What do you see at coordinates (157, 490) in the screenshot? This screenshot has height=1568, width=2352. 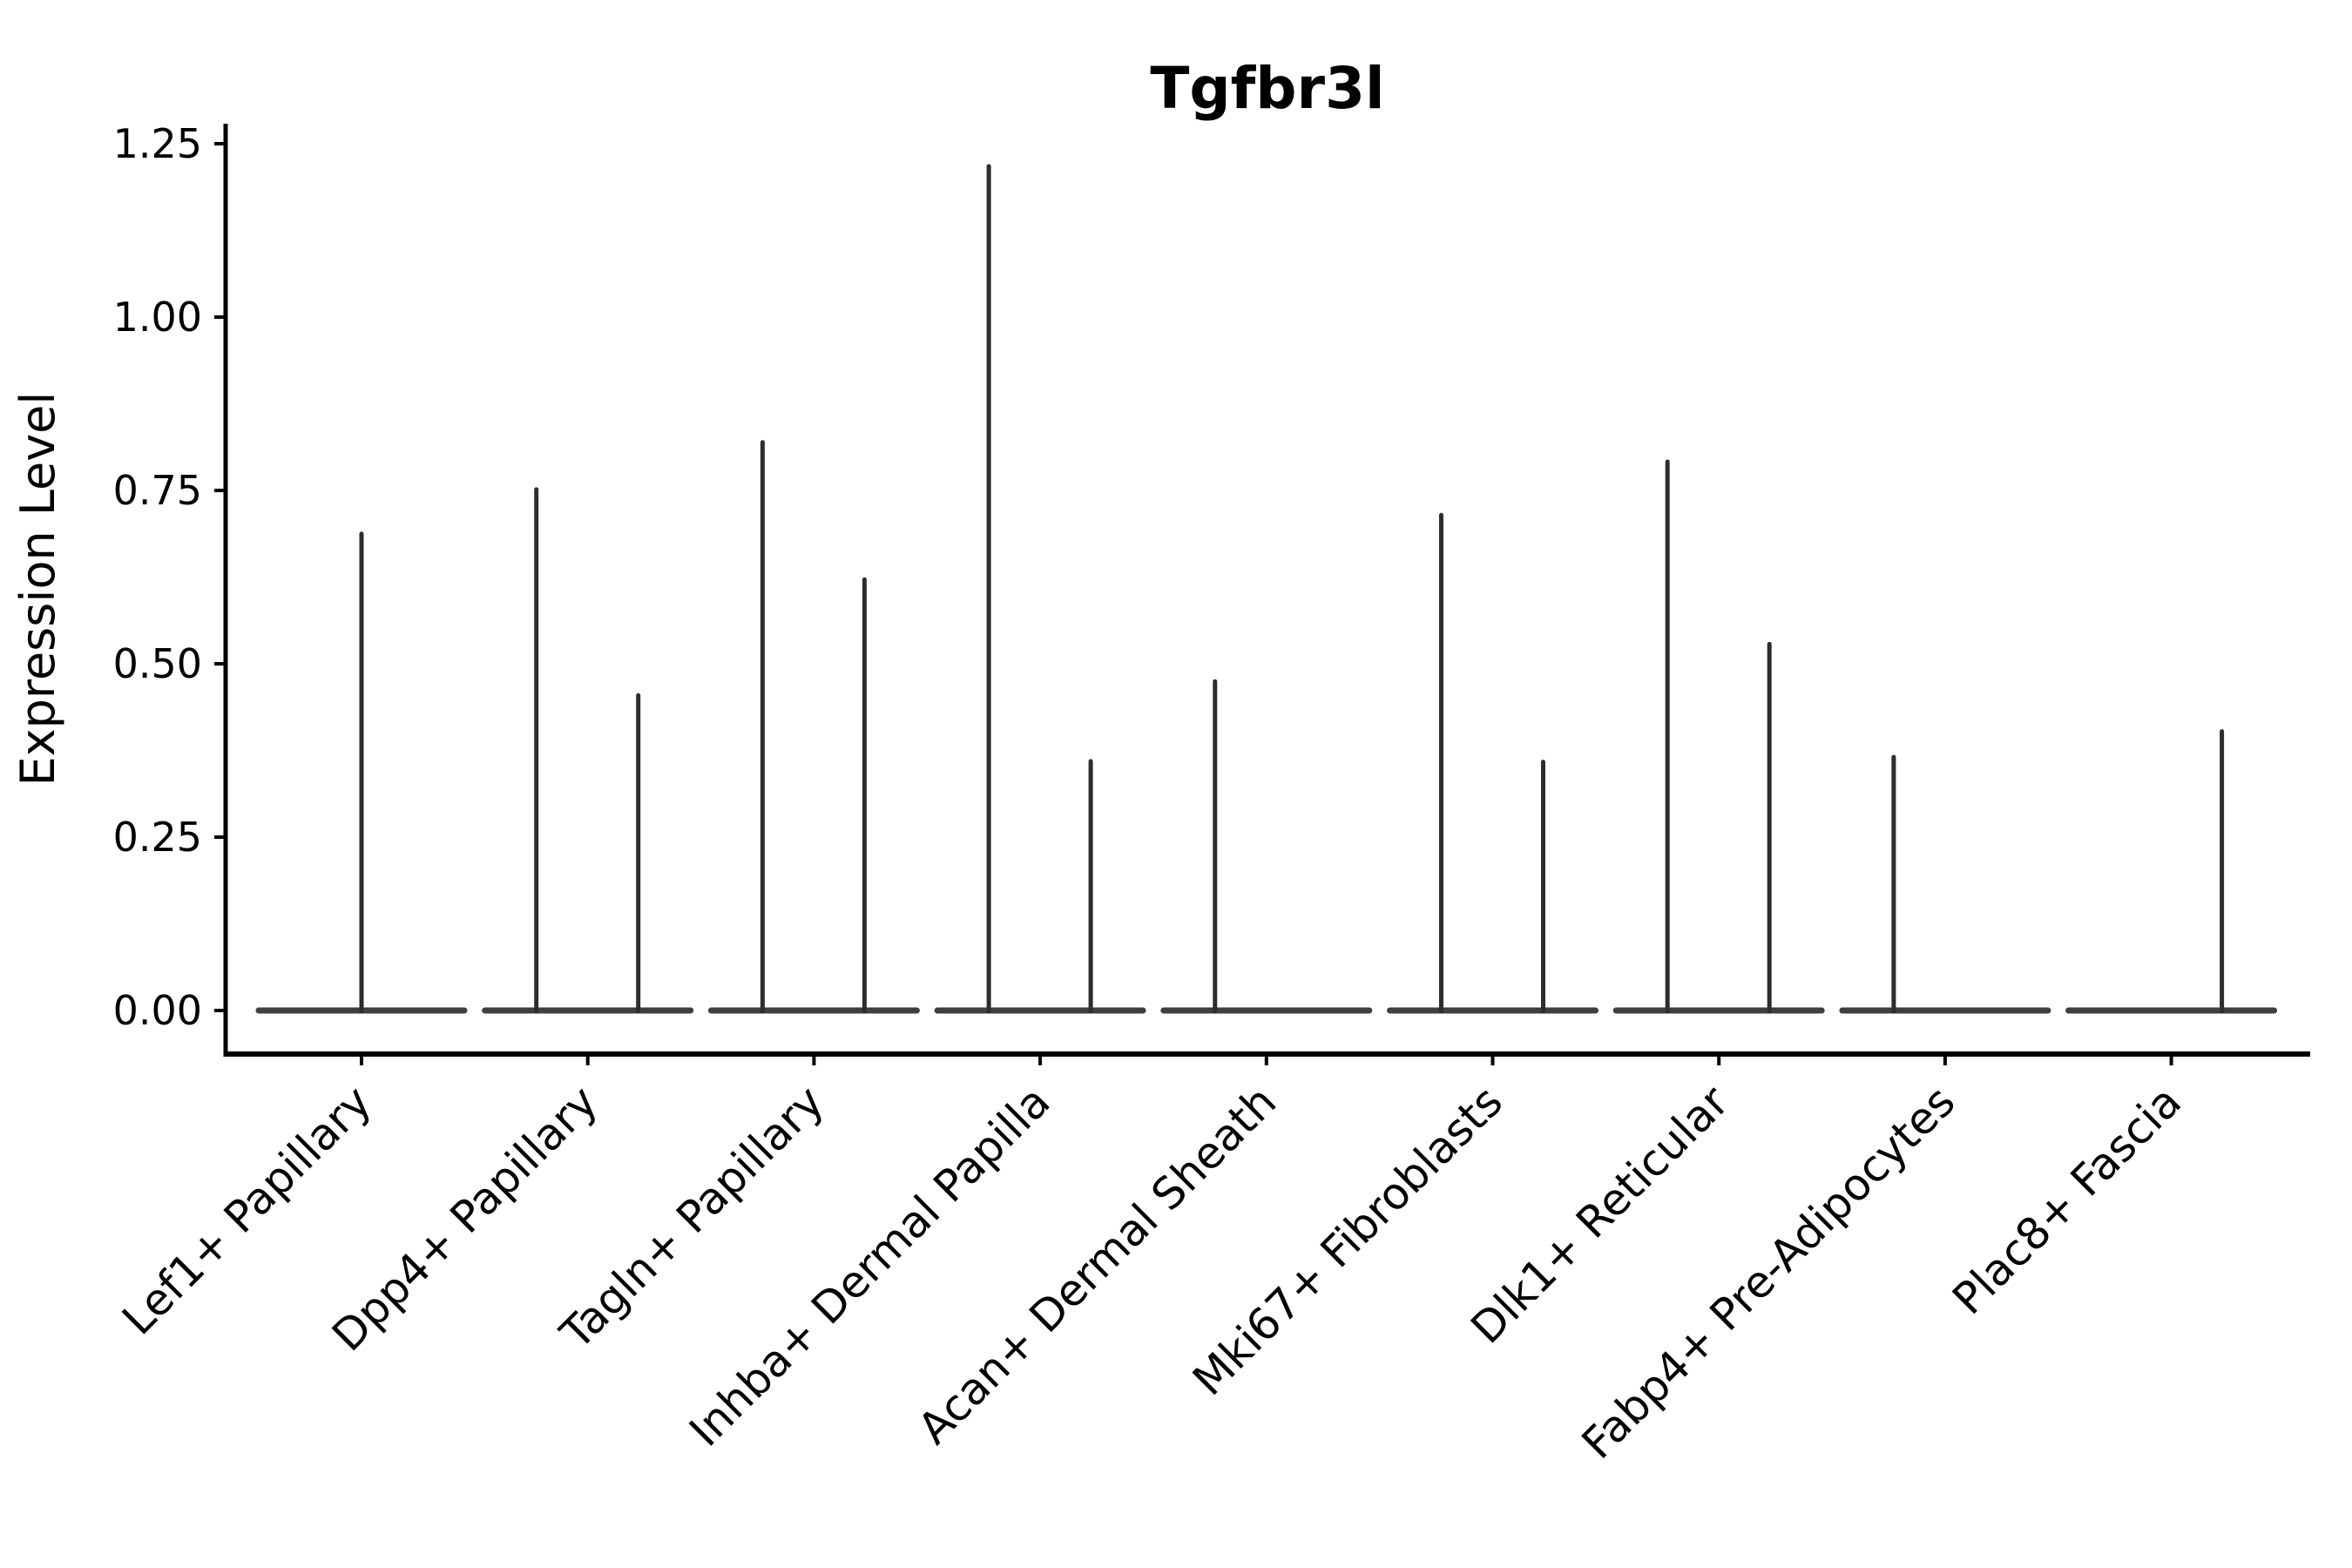 I see `y-tick-label: 0.75` at bounding box center [157, 490].